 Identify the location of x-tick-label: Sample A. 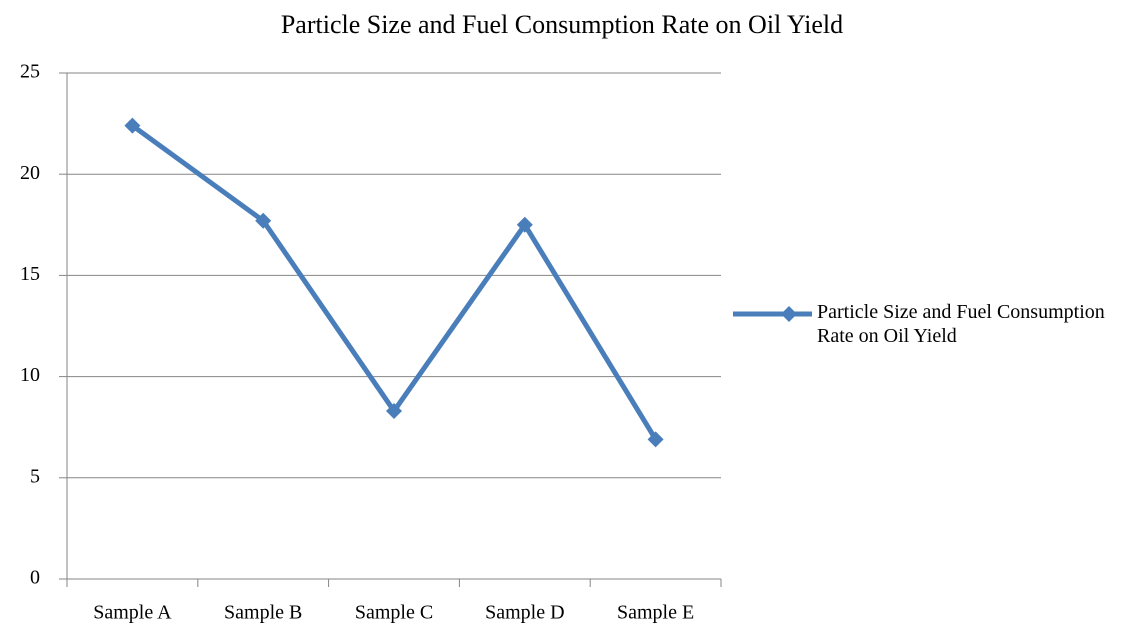
(132, 613).